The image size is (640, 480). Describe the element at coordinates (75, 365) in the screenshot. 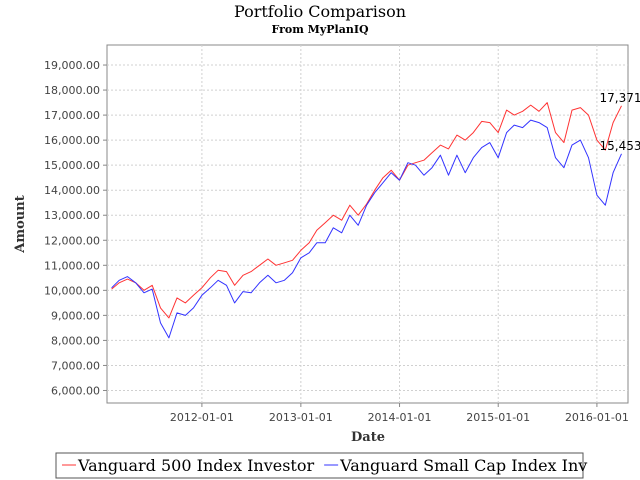

I see `y-tick-label: 7,000.00` at that location.